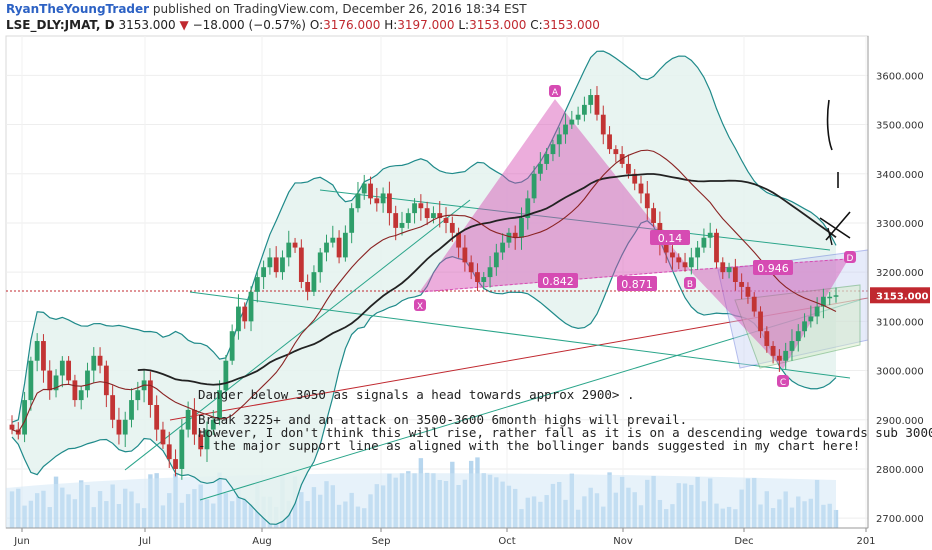  Describe the element at coordinates (900, 126) in the screenshot. I see `price-tick-label: 3500.000` at that location.